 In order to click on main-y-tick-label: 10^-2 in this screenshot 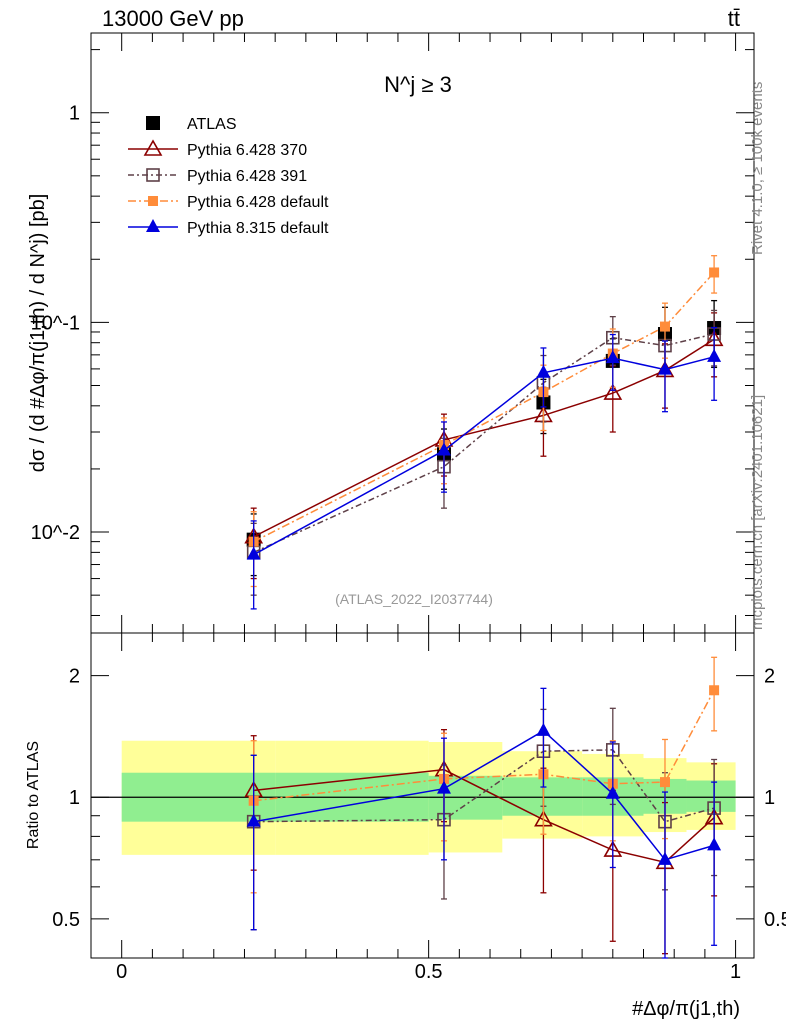, I will do `click(55, 533)`.